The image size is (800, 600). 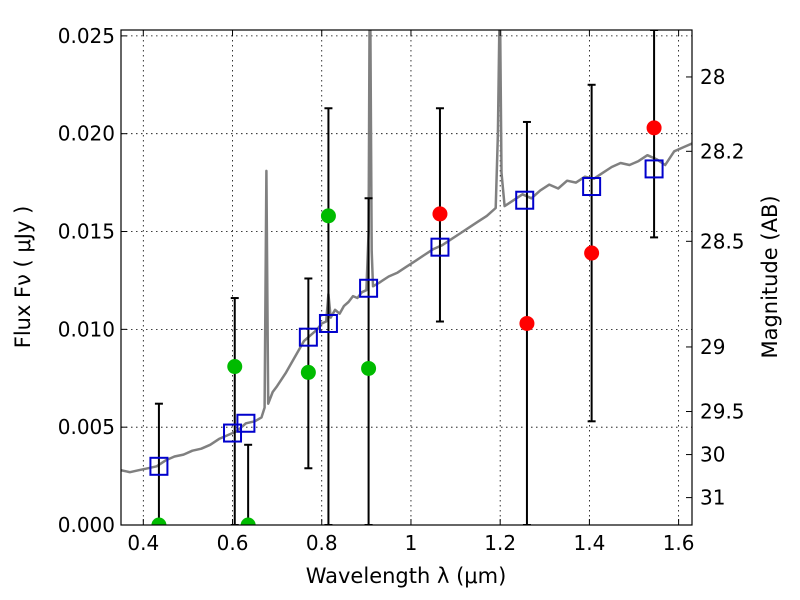 I want to click on x-axis-label: Wavelength λ (μm), so click(x=406, y=576).